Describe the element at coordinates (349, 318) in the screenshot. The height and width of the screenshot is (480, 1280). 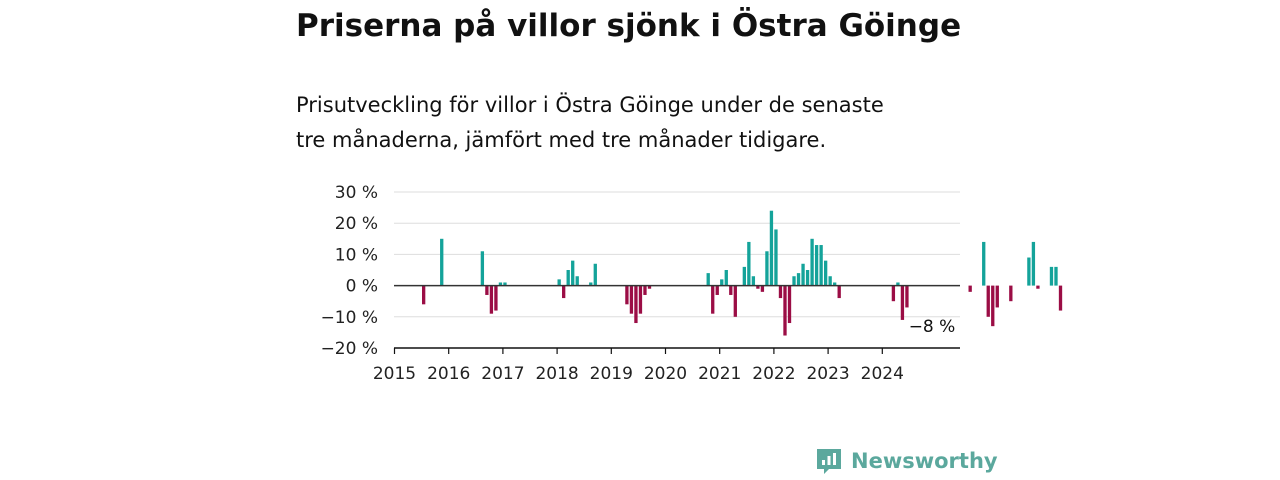
I see `y-tick-label: −10 %` at that location.